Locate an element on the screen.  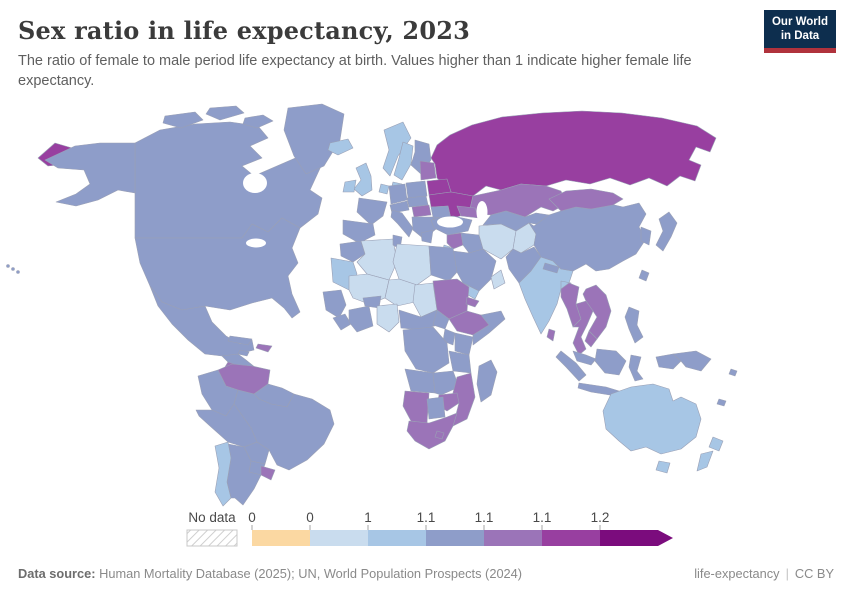
country-germany is located at coordinates (398, 194).